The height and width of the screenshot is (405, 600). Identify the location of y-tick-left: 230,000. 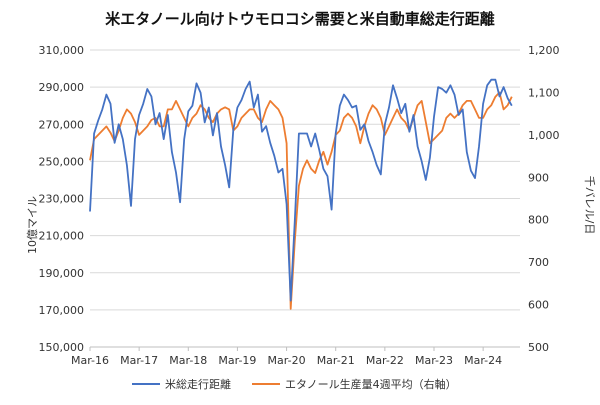
(62, 199).